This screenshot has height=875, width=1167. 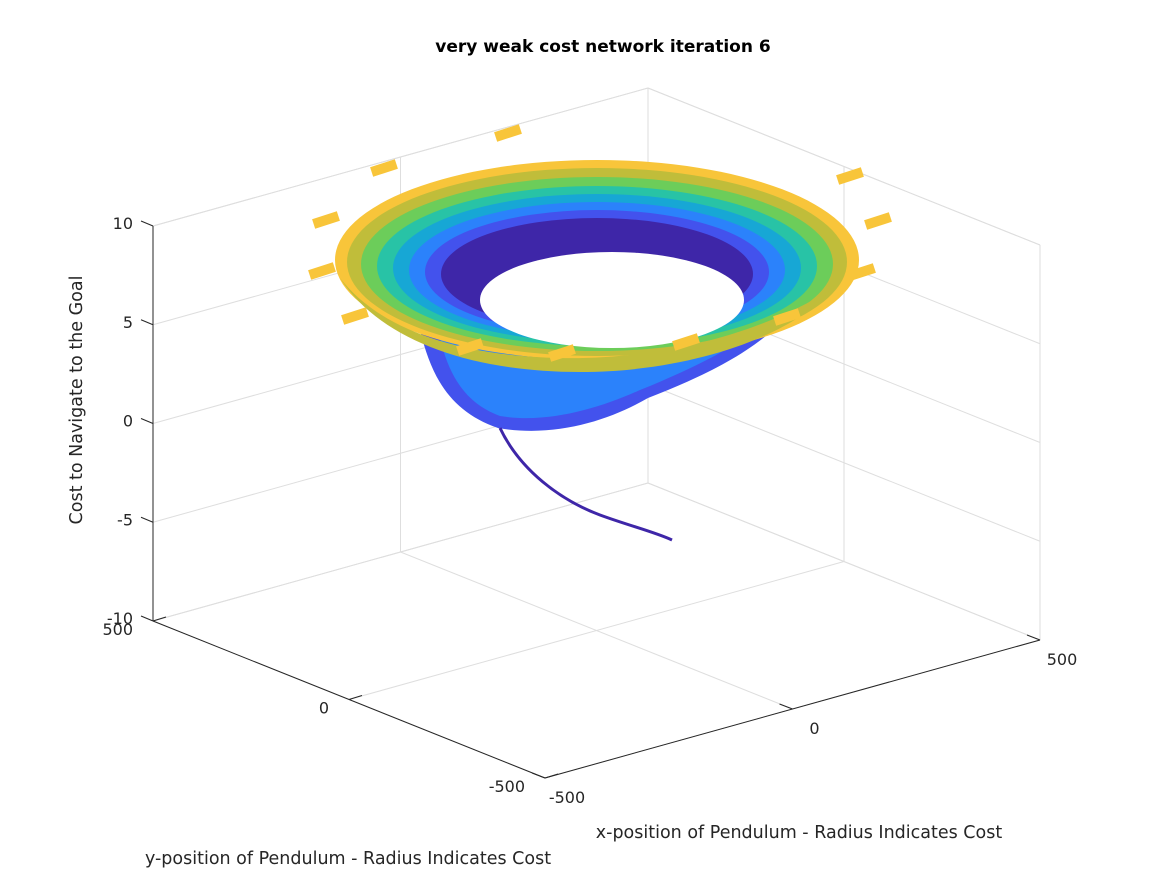 What do you see at coordinates (507, 786) in the screenshot?
I see `y-tick-label: -500` at bounding box center [507, 786].